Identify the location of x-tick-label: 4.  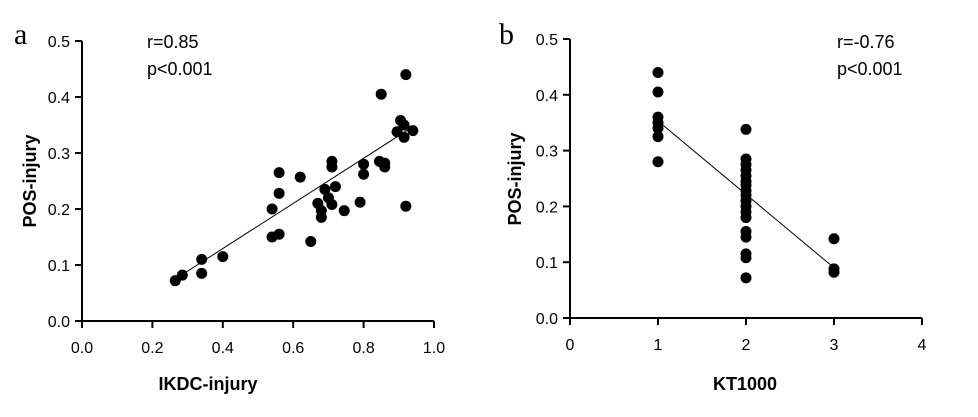
(922, 345).